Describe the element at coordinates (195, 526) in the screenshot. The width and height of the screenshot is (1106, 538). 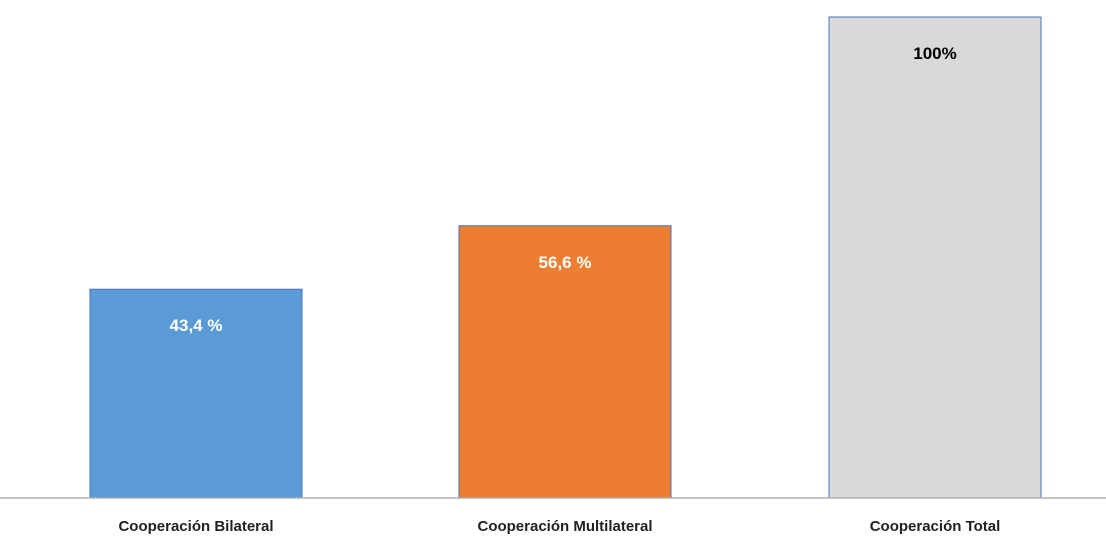
I see `category-label-1: Cooperación Bilateral` at that location.